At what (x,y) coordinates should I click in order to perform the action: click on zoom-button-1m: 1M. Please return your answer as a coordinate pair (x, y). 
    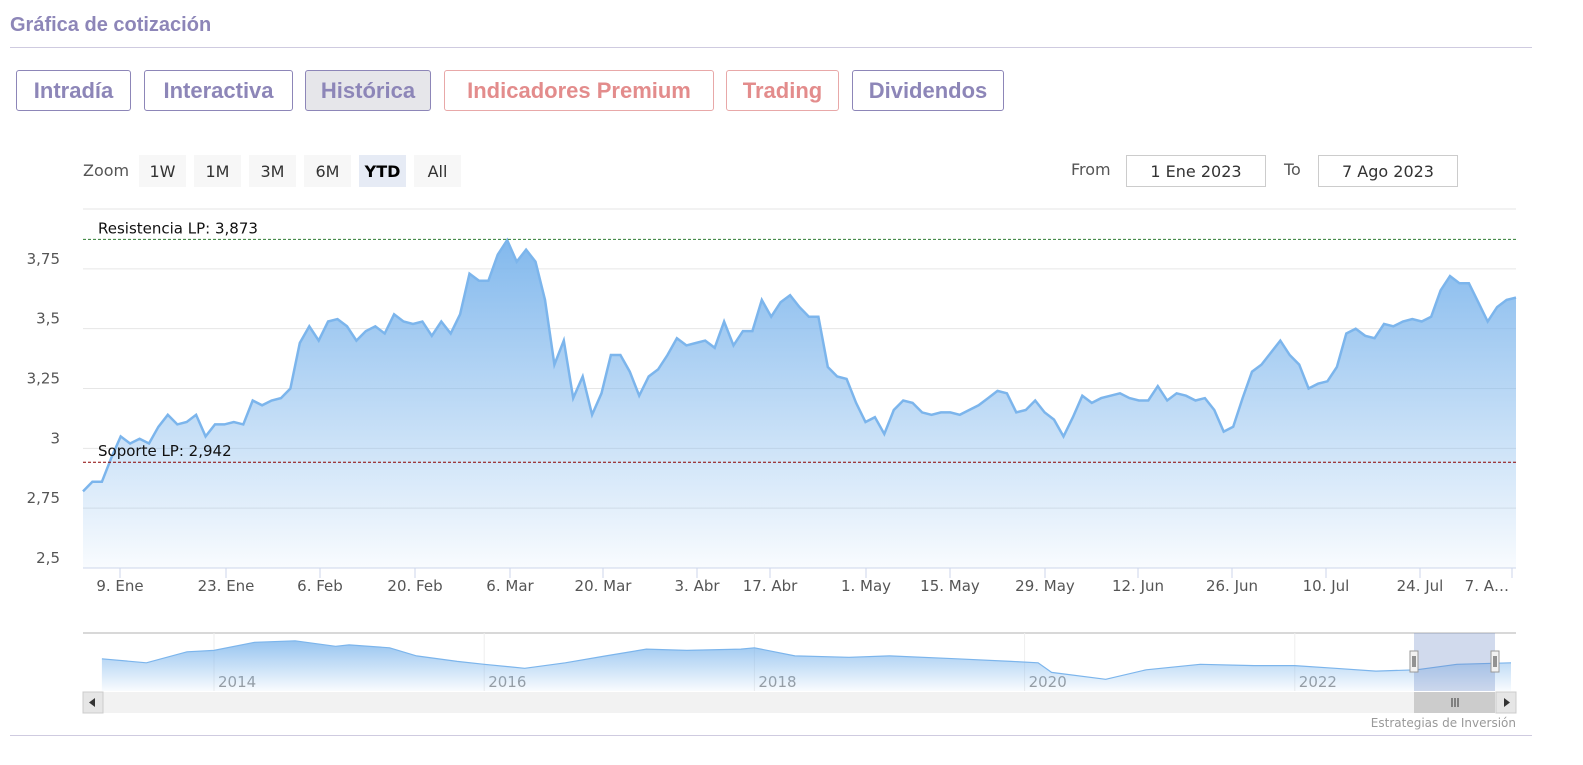
    Looking at the image, I should click on (217, 171).